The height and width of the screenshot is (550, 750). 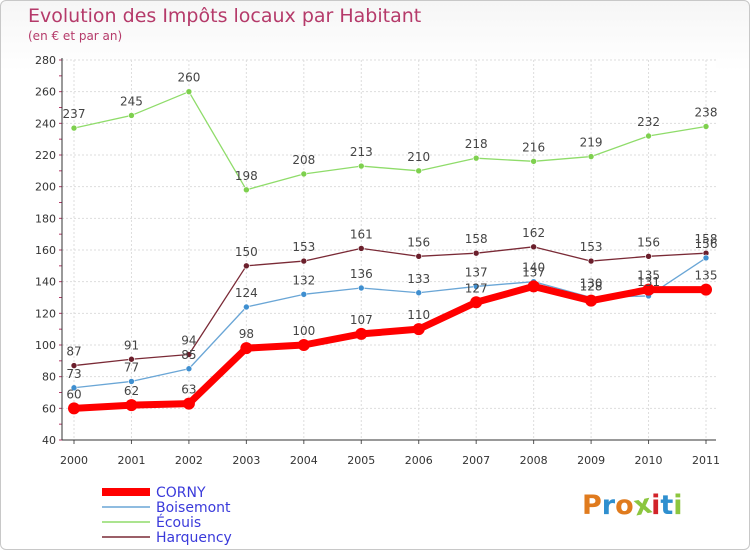 I want to click on data-label-boisemont: 73, so click(x=73, y=374).